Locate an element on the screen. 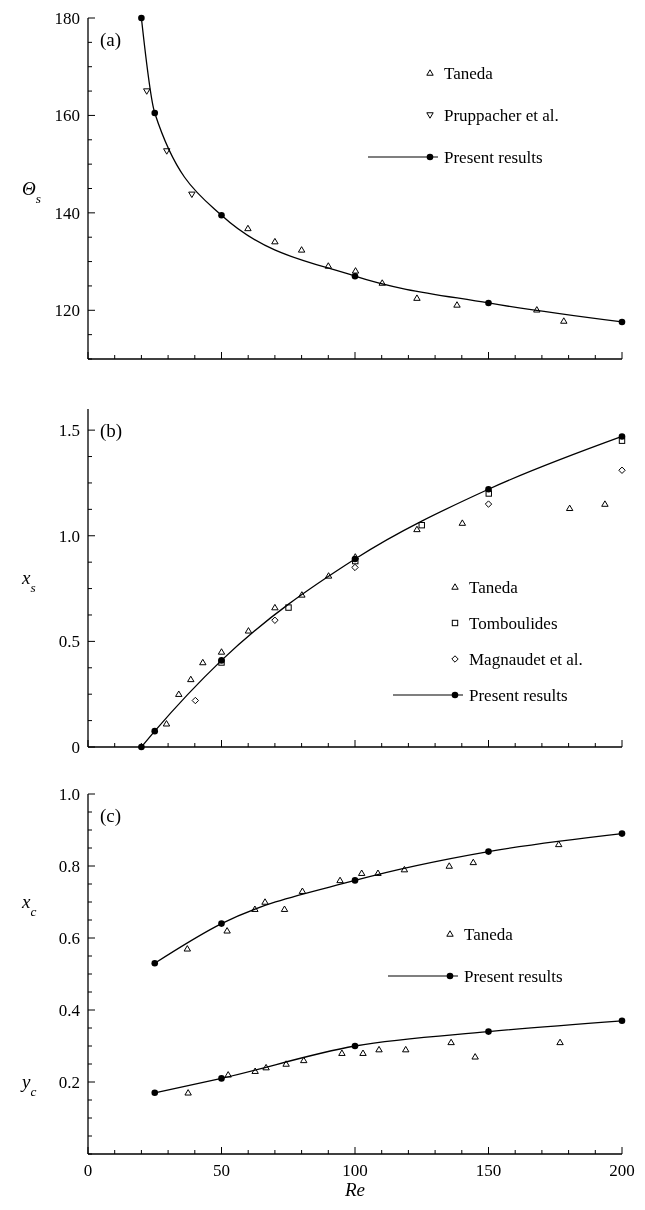 This screenshot has width=645, height=1210. y-tick-label: 0.2 is located at coordinates (69, 1082).